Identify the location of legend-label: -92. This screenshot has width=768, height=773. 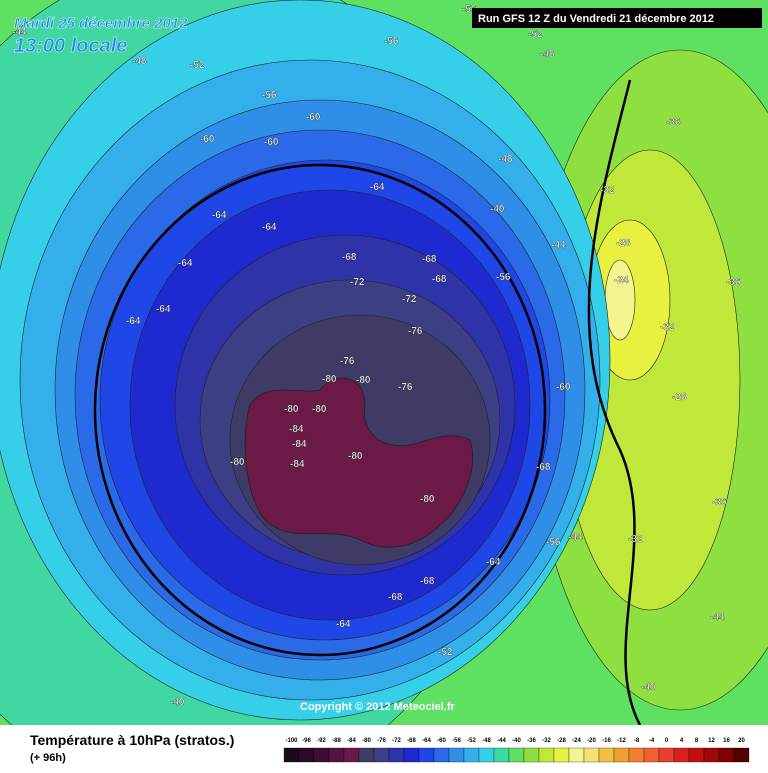
(321, 741).